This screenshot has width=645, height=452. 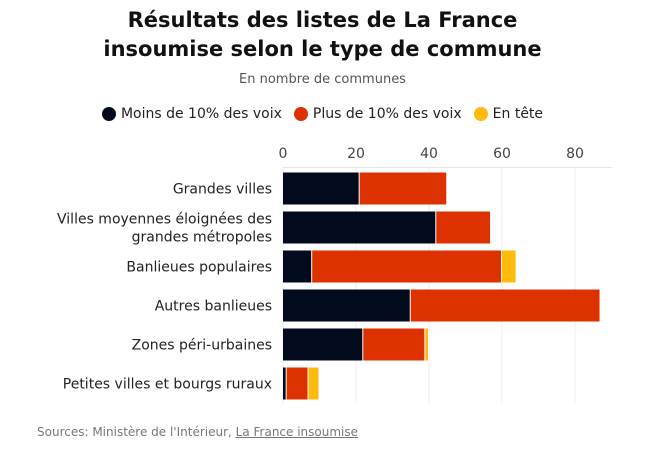 What do you see at coordinates (297, 432) in the screenshot?
I see `source-link: La France insoumise` at bounding box center [297, 432].